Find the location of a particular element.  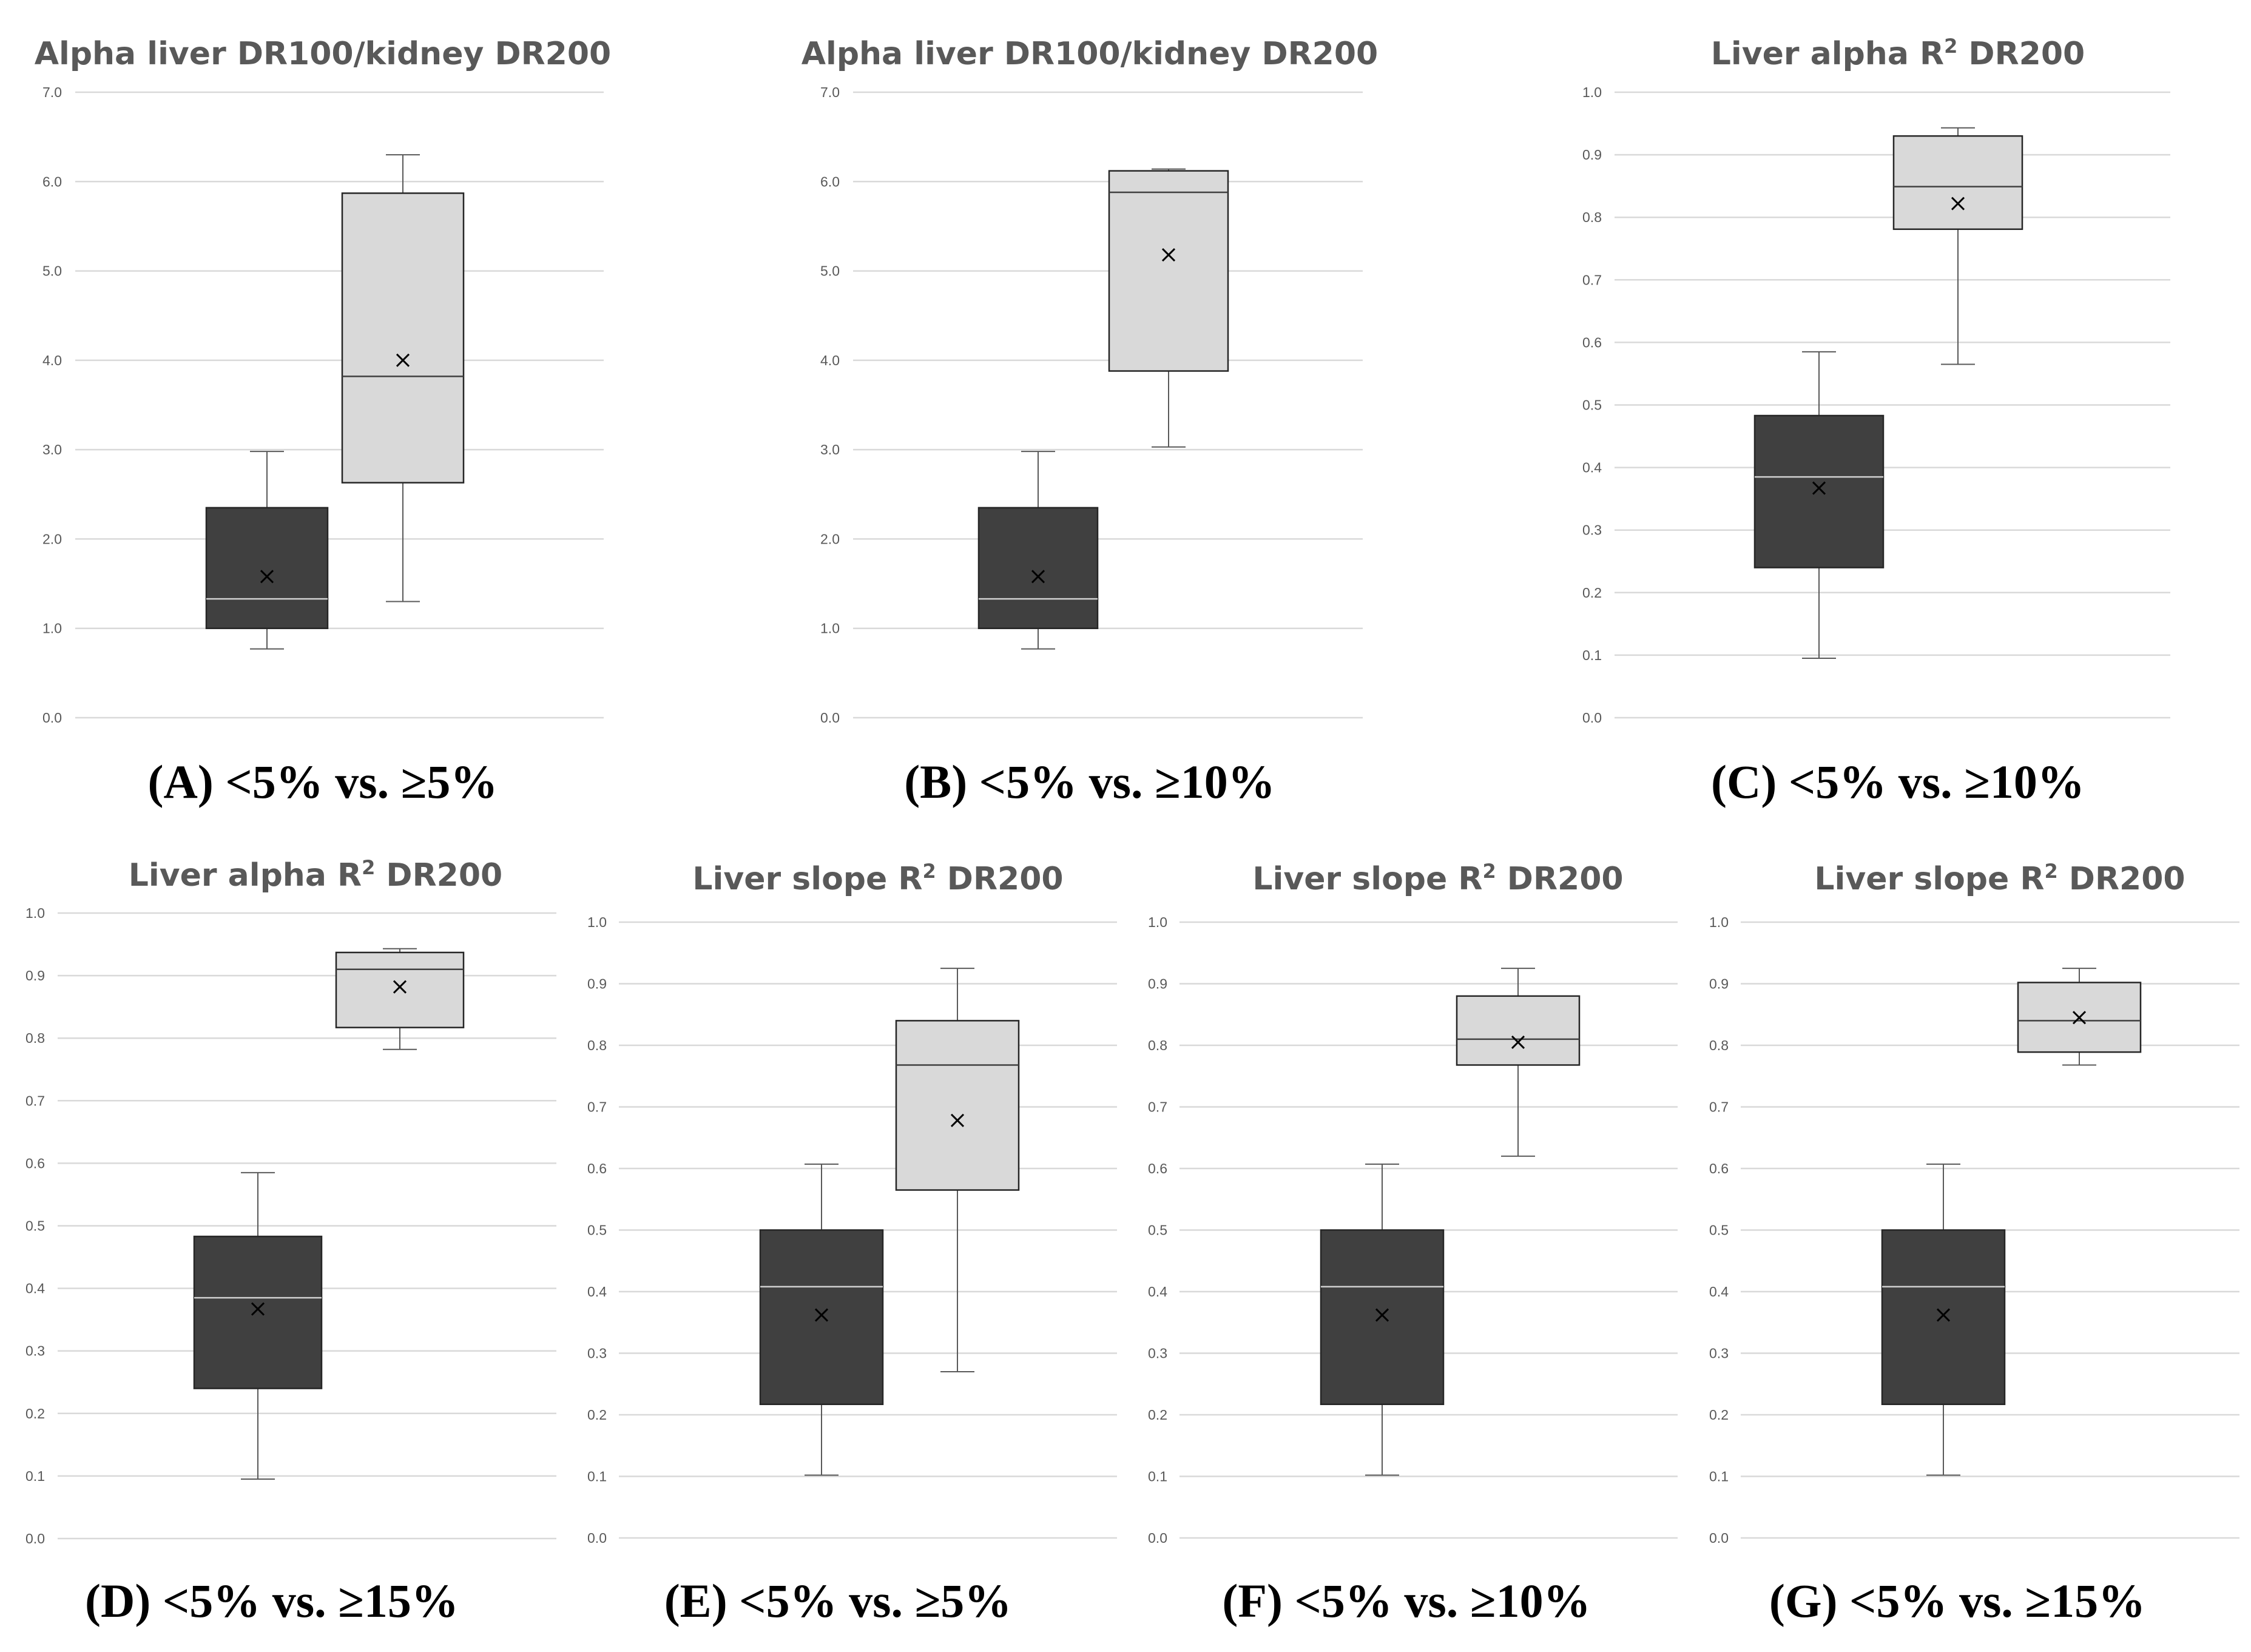

chart-title: Liver slope R2 DR200 is located at coordinates (2000, 878).